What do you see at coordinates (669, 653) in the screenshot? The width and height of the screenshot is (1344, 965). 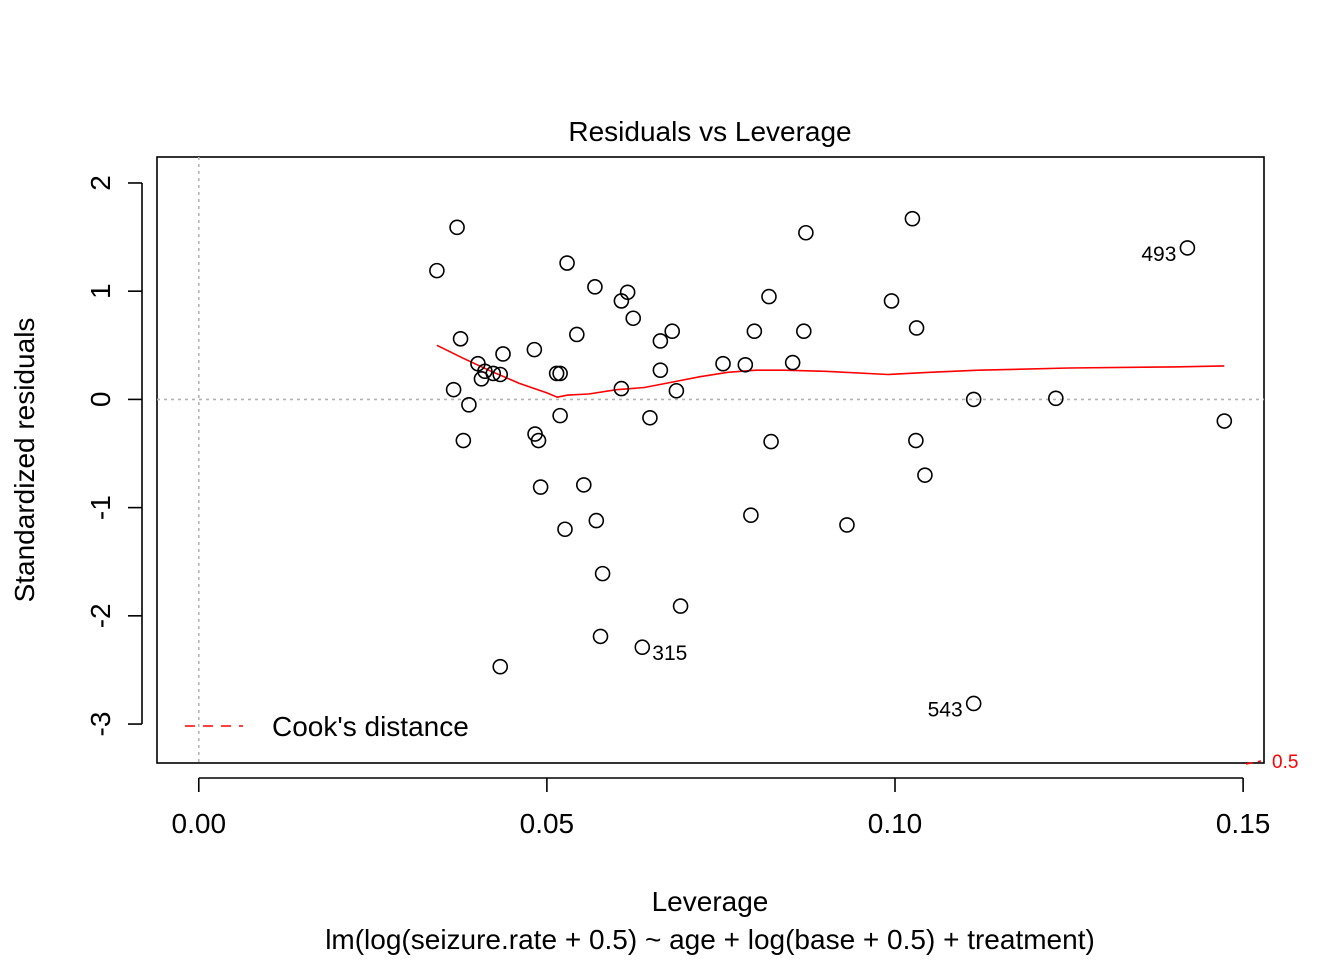 I see `point-label: 315` at bounding box center [669, 653].